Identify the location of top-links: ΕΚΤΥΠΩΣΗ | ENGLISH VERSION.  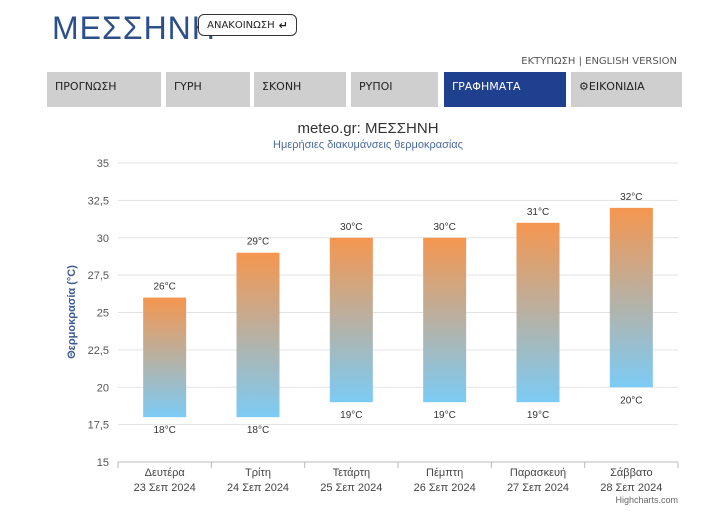
(599, 61).